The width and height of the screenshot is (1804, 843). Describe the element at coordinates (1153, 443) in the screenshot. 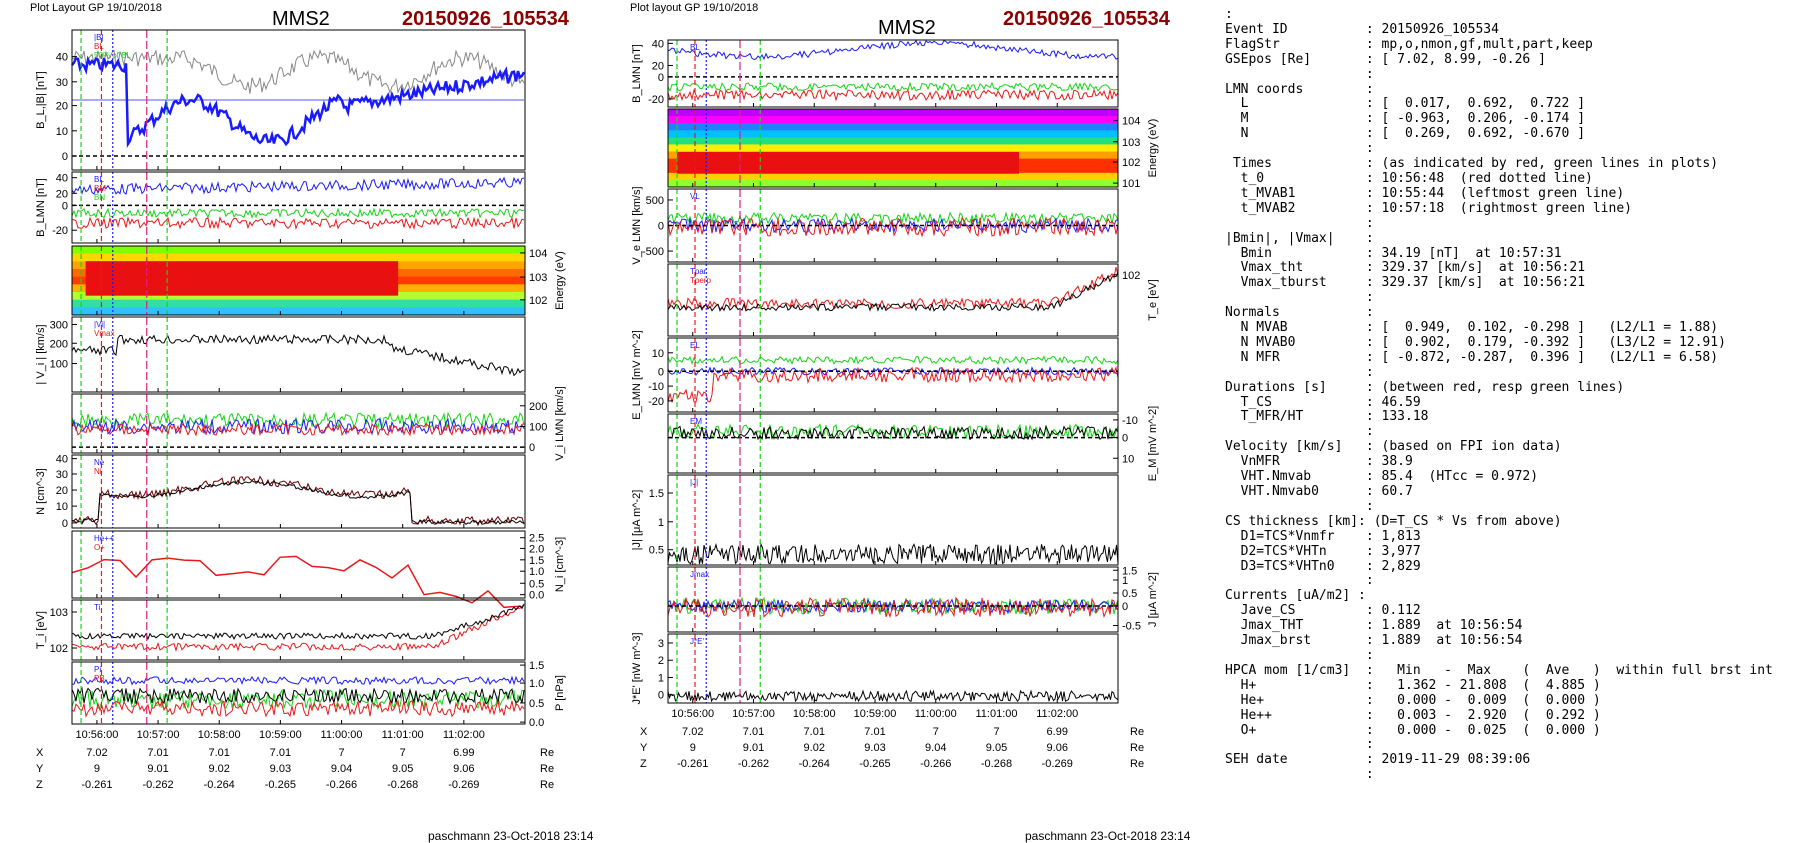

I see `y-axis-label: E_M [mV m^-2]` at that location.